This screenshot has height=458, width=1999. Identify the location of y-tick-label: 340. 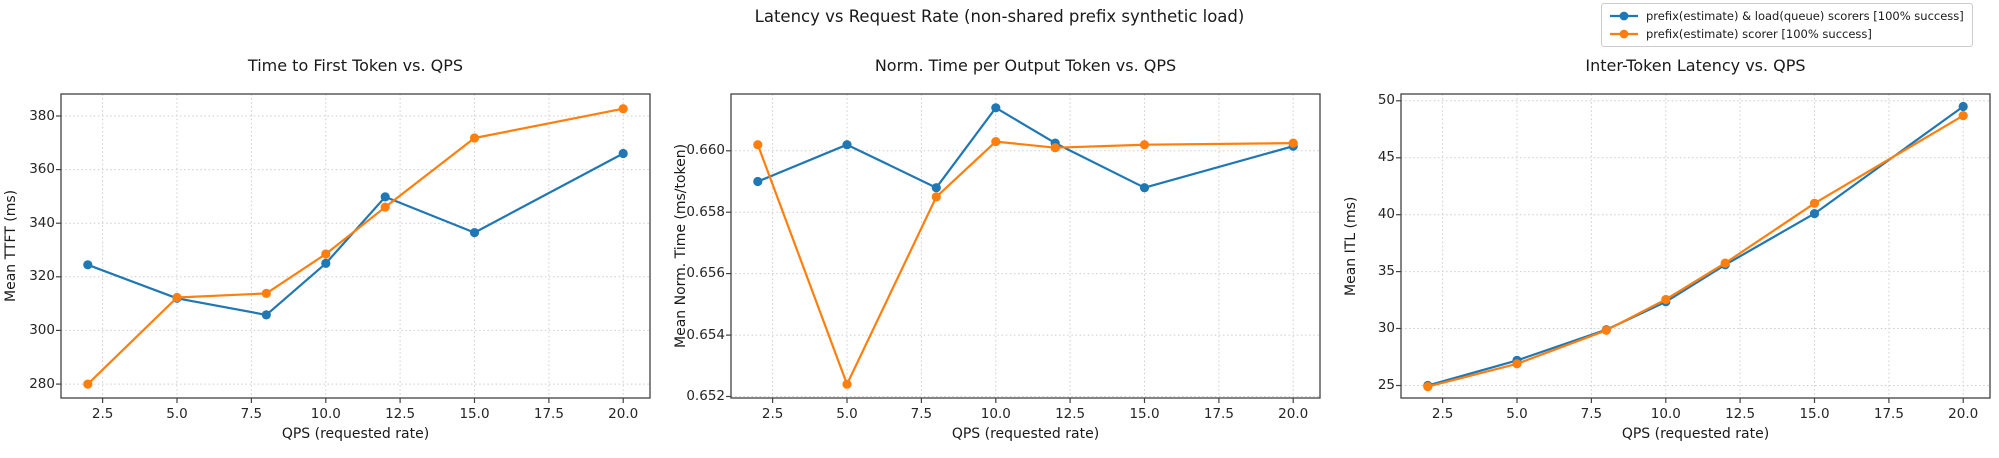
(42, 222).